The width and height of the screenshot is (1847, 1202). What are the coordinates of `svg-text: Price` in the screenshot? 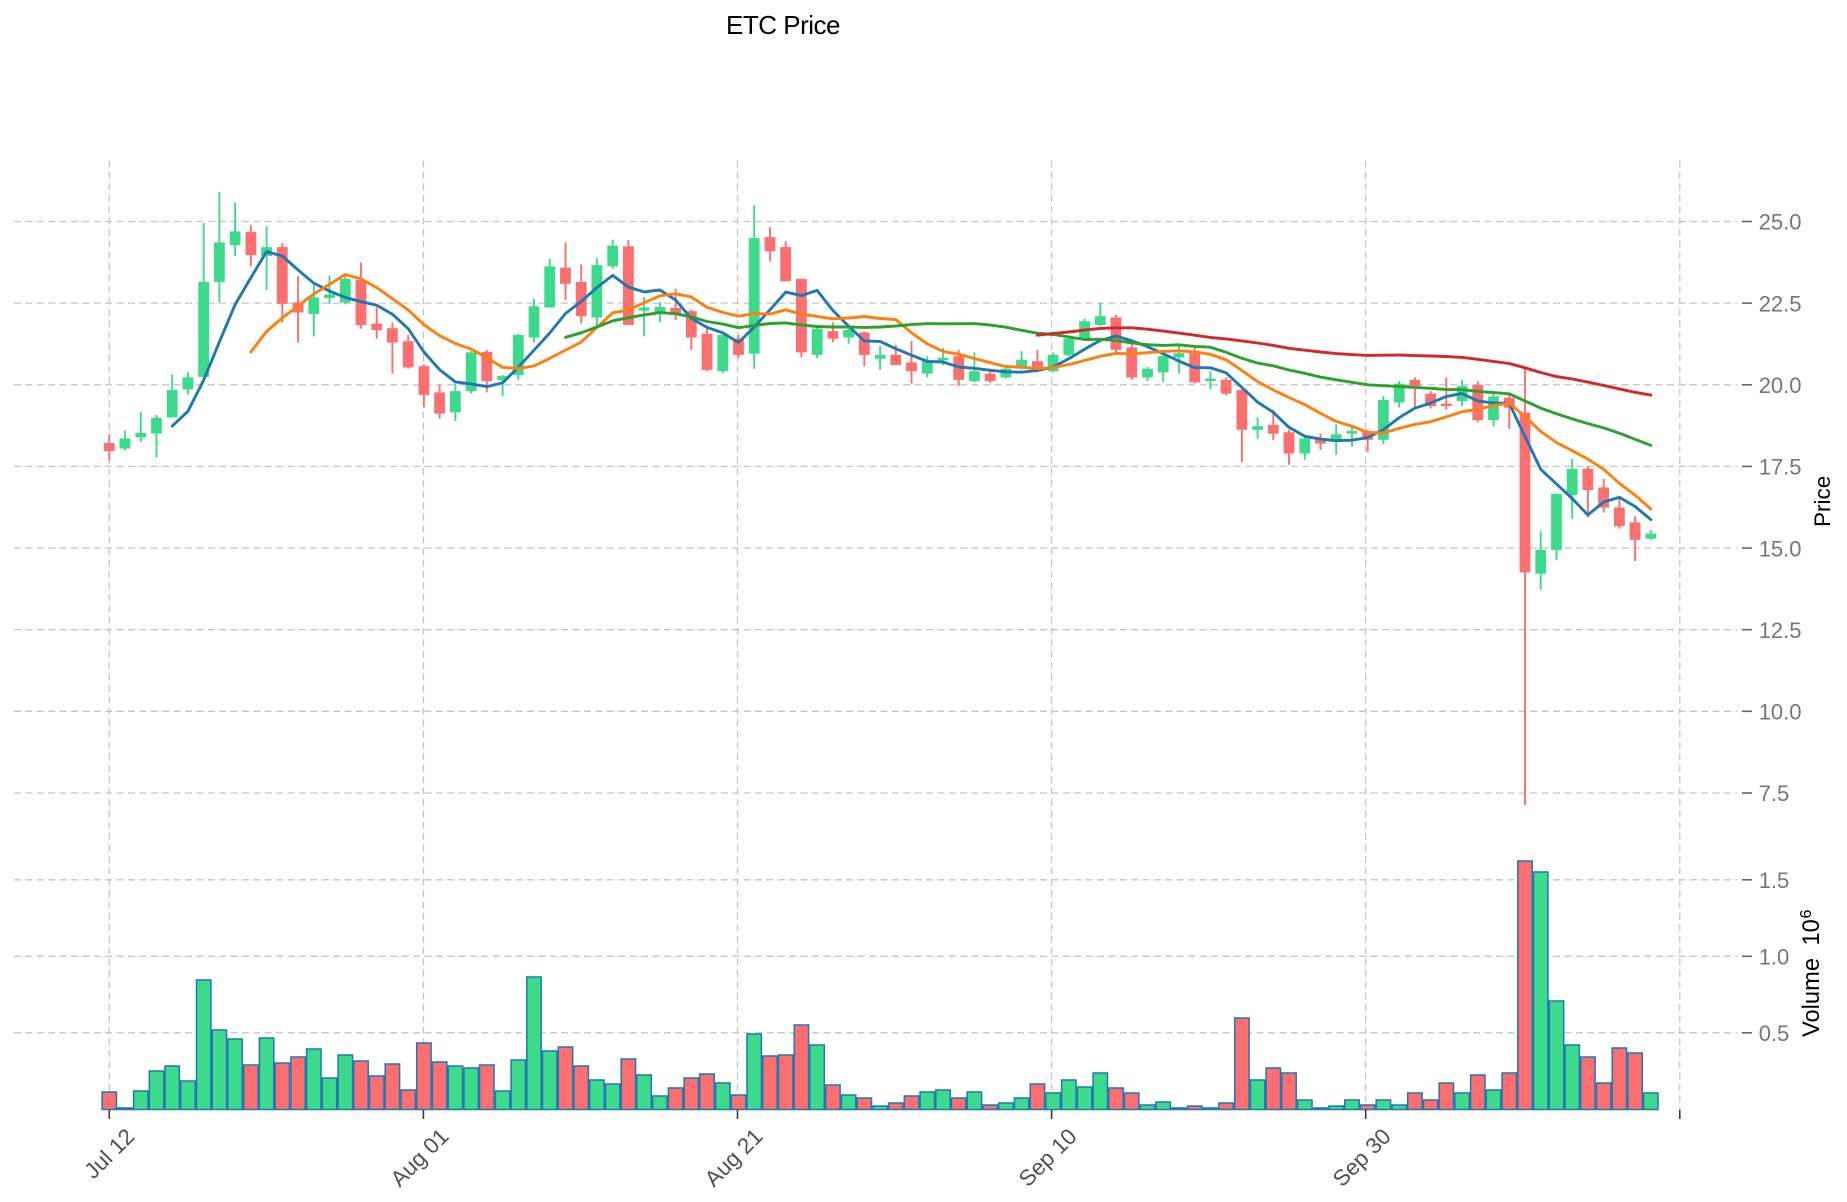 It's located at (1822, 501).